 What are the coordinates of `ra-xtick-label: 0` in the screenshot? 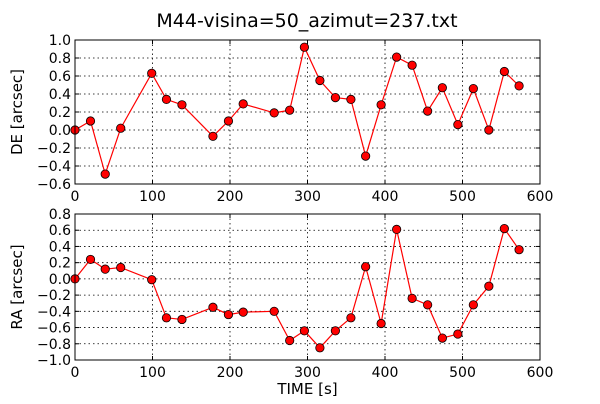 It's located at (75, 373).